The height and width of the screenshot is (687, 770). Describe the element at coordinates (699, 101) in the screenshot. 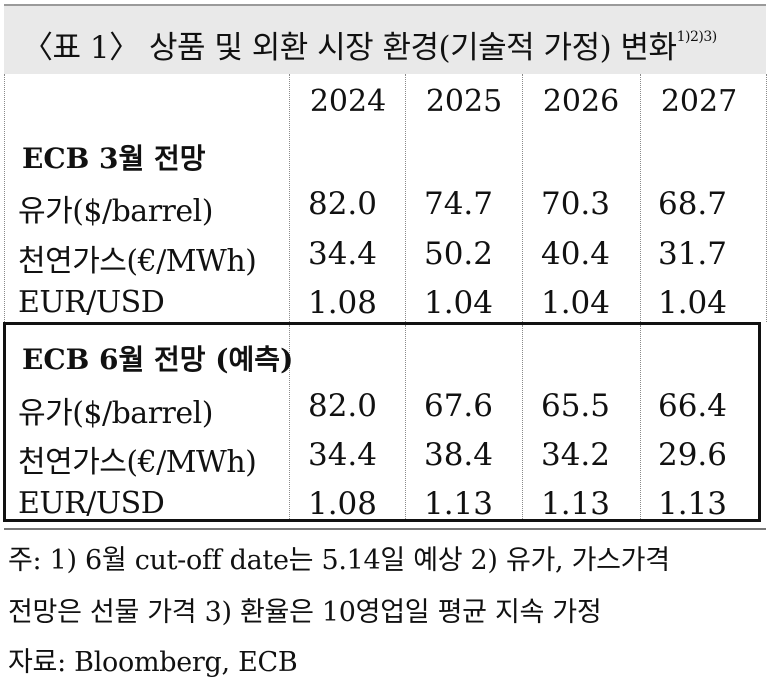

I see `year-header-2027: 2027` at that location.